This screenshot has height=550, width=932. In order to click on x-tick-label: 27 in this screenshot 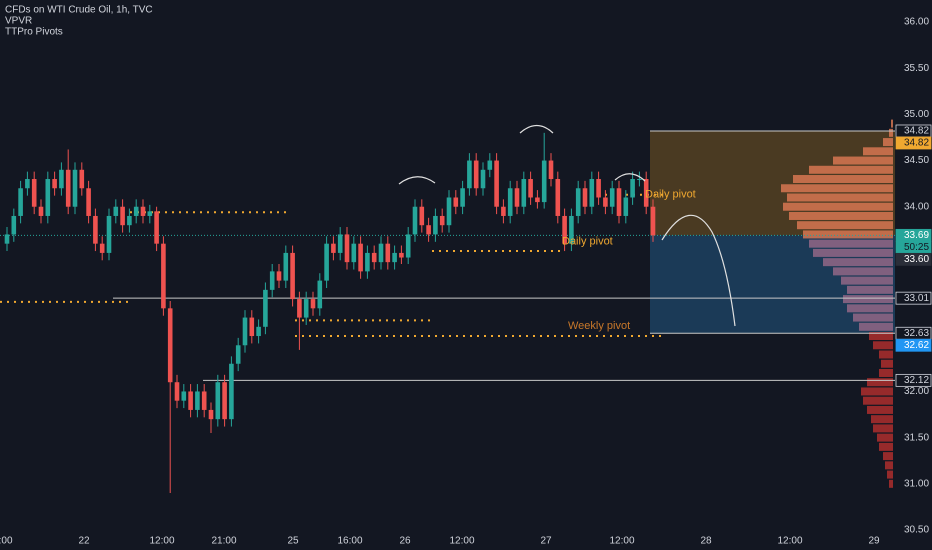, I will do `click(546, 541)`.